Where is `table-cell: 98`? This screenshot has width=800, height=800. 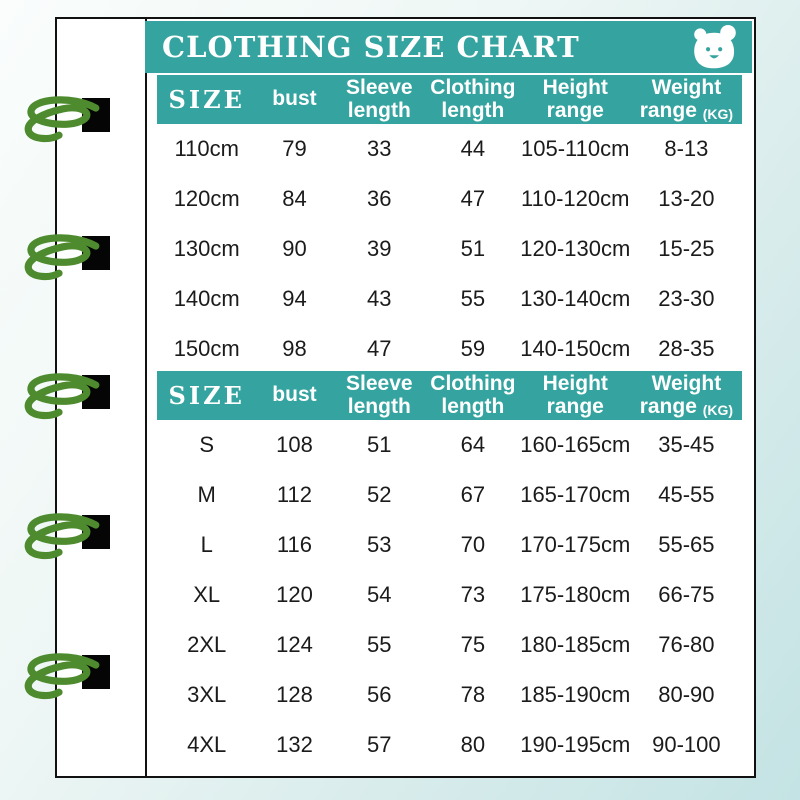
table-cell: 98 is located at coordinates (294, 348).